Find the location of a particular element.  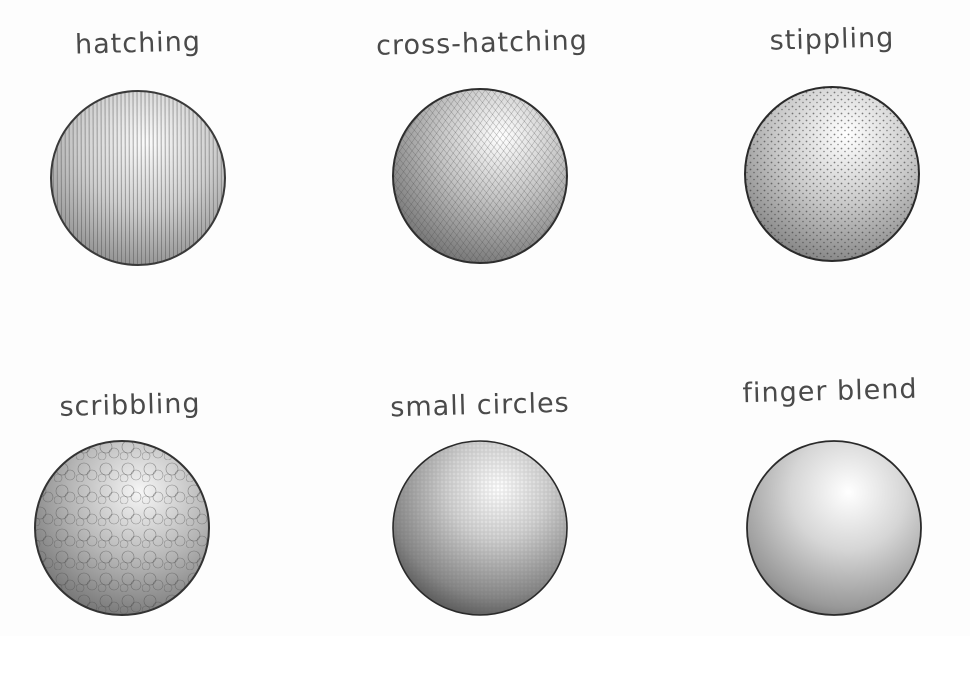

sample-small-circles: small circles is located at coordinates (480, 534).